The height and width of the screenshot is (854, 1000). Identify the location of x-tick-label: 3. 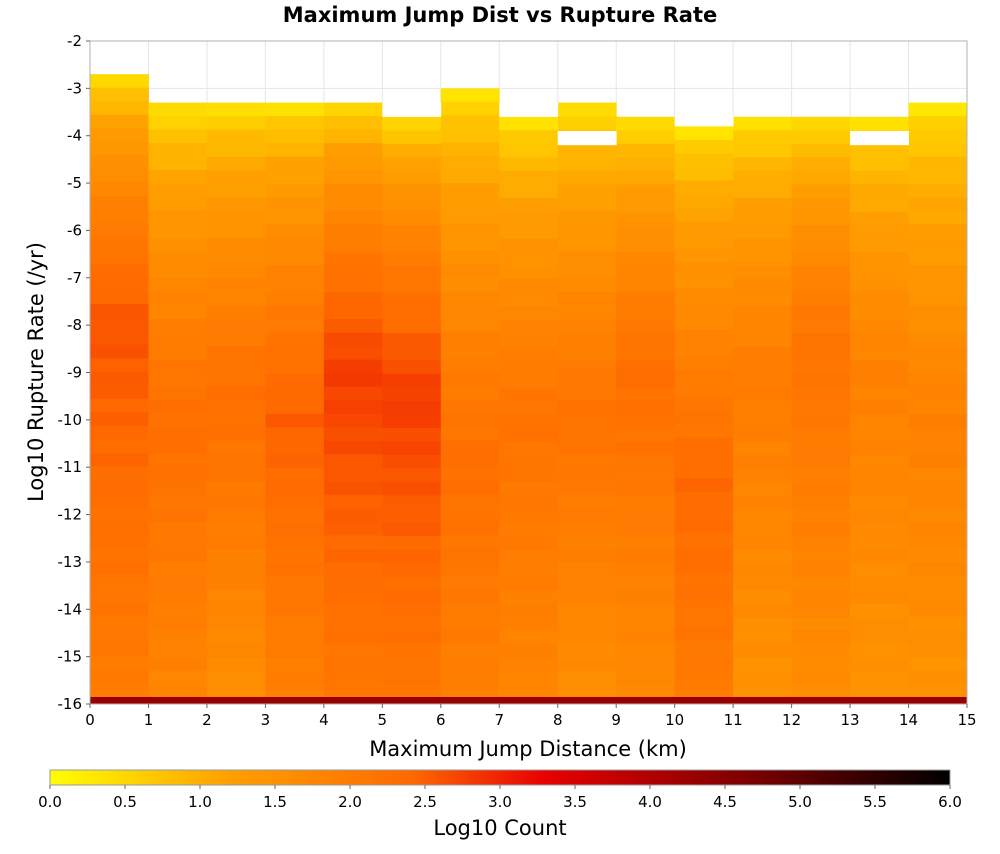
(266, 720).